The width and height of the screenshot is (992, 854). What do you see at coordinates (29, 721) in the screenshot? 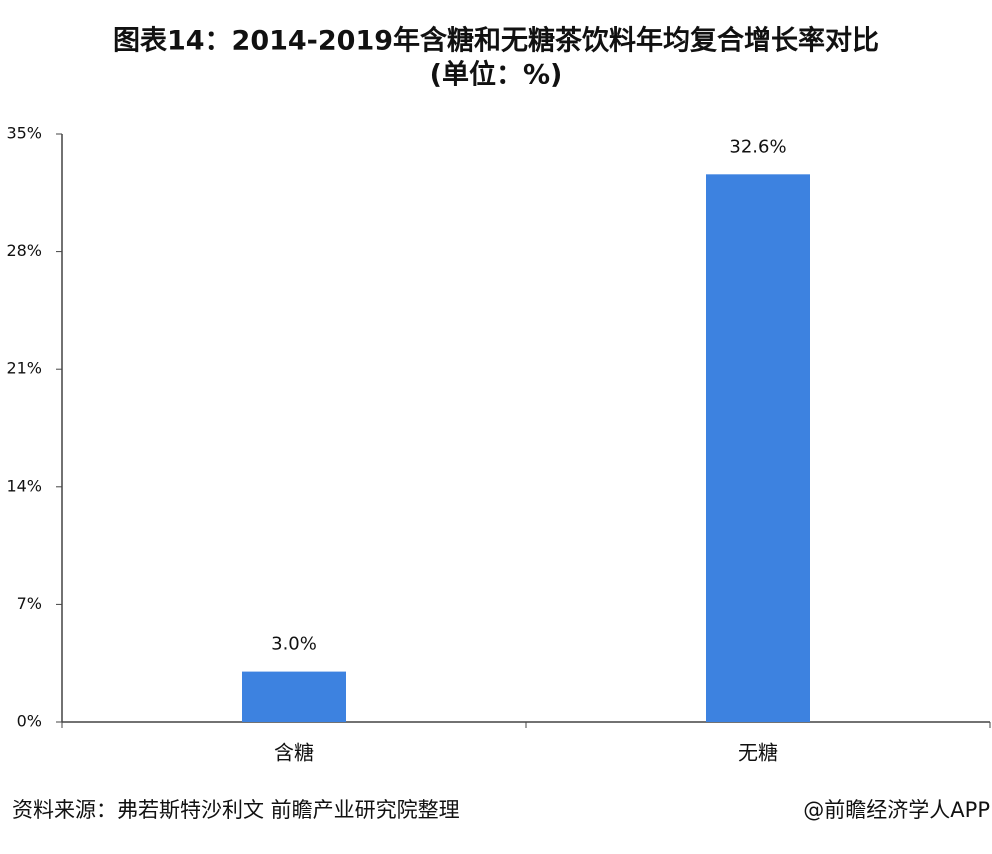
I see `y-tick-label: 0%` at bounding box center [29, 721].